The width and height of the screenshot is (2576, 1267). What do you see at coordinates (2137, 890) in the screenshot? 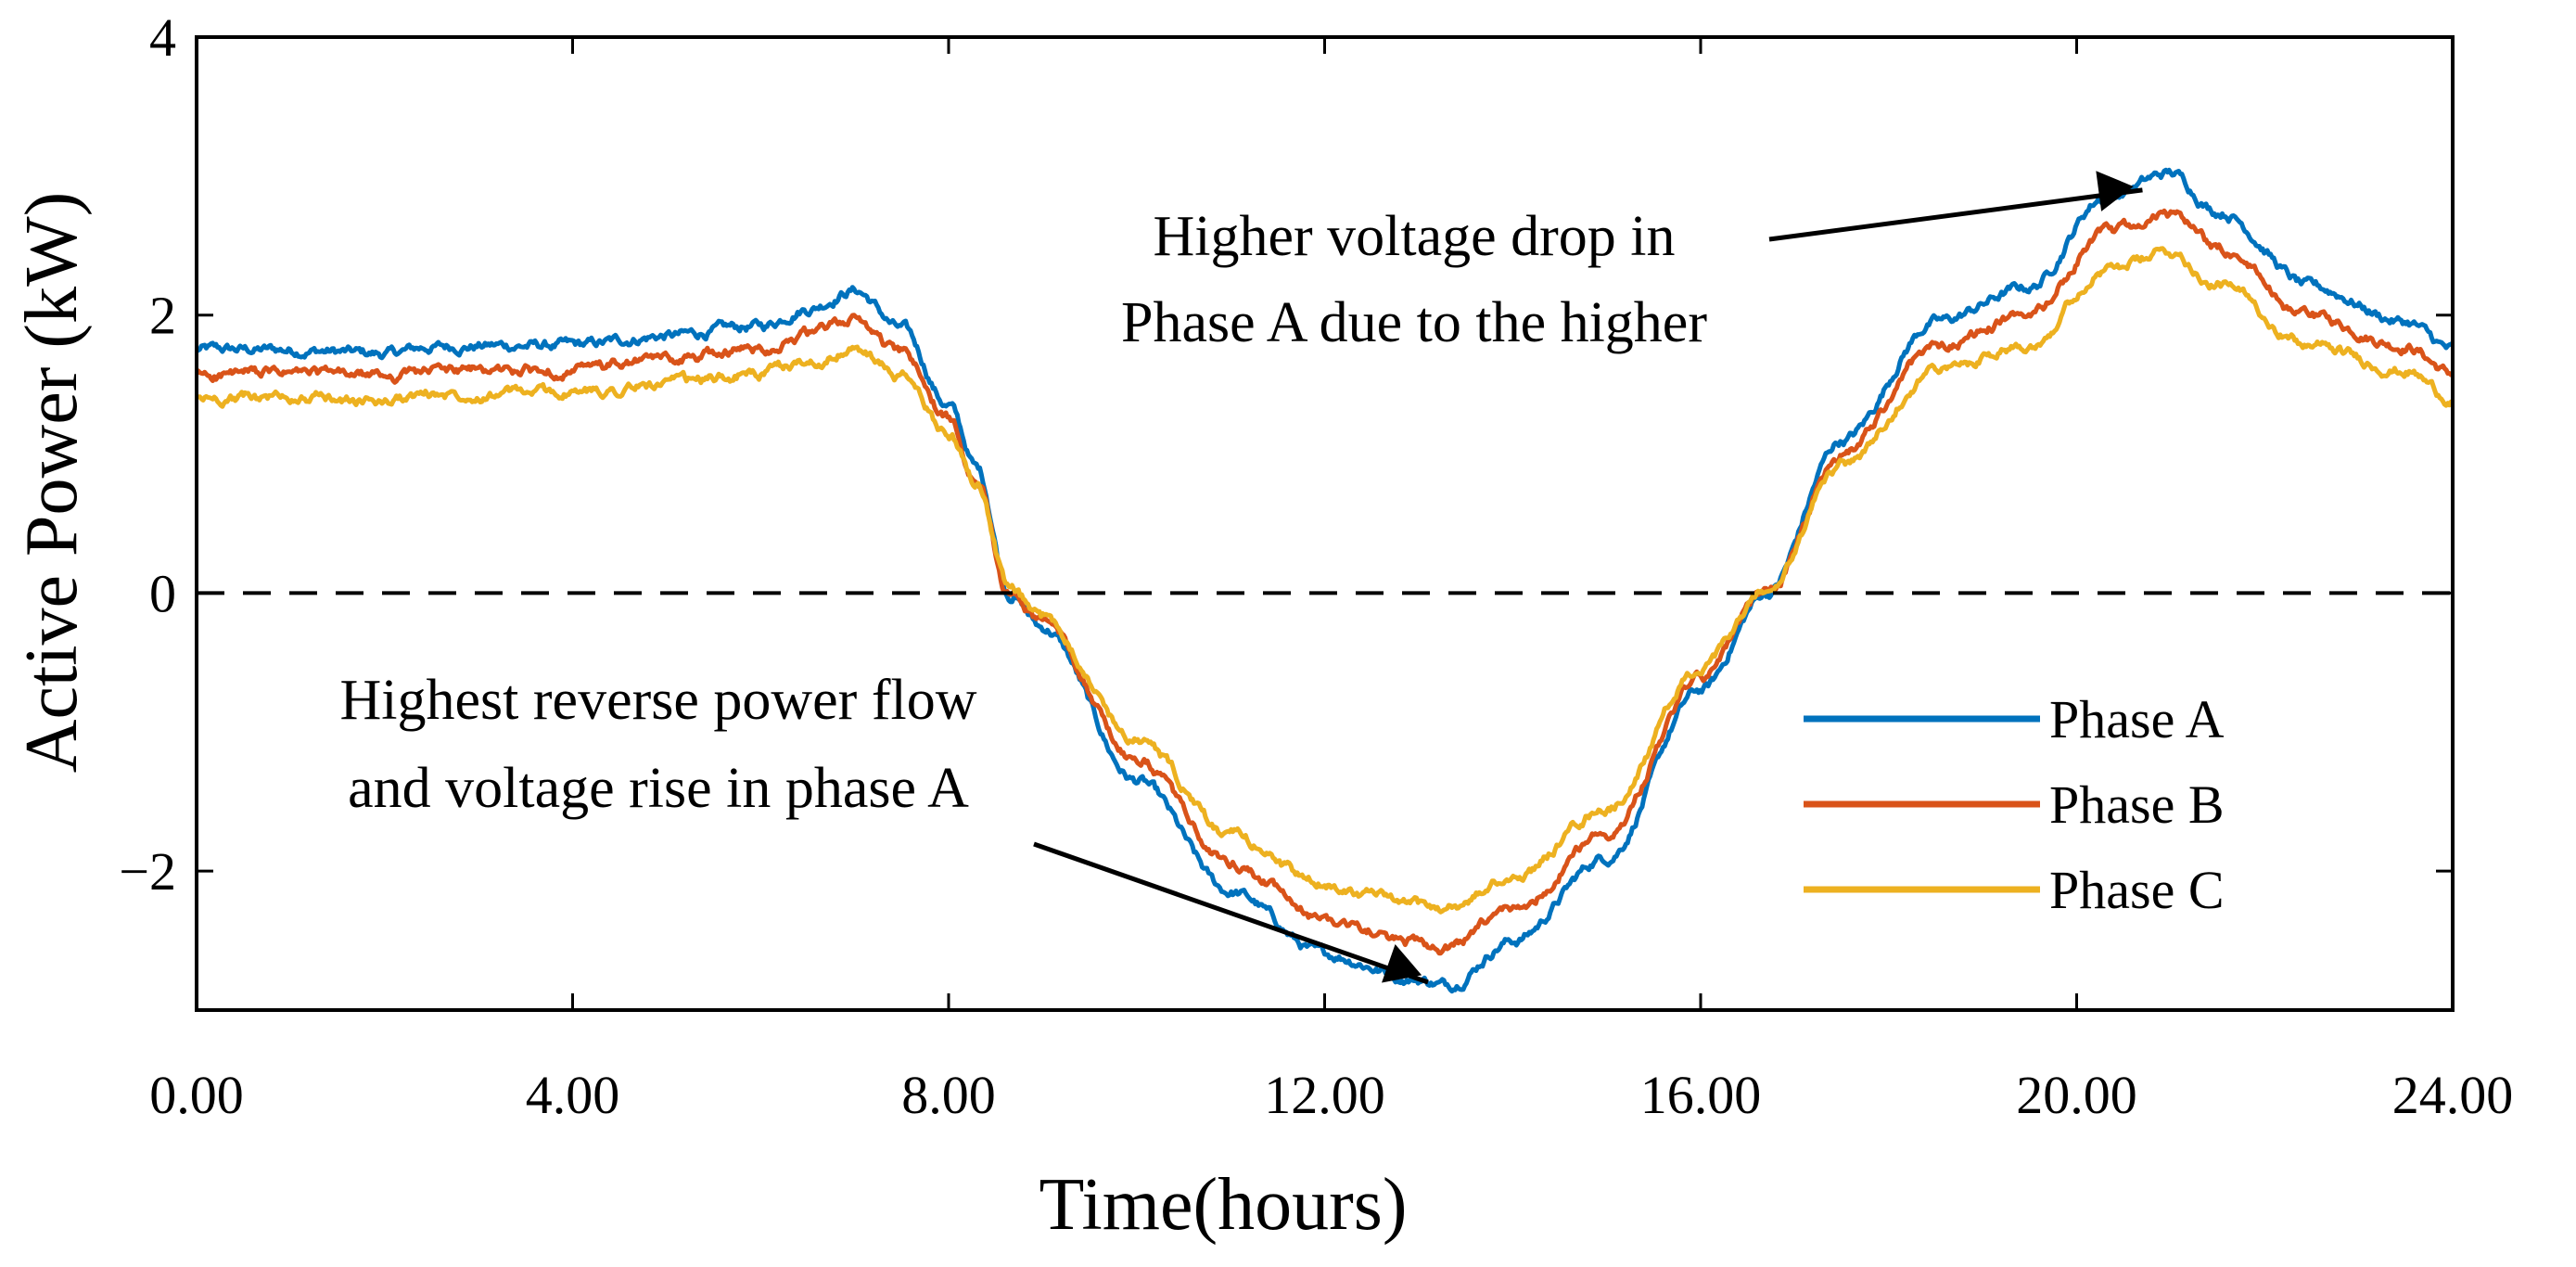
I see `legend-label-phase-c: Phase C` at bounding box center [2137, 890].